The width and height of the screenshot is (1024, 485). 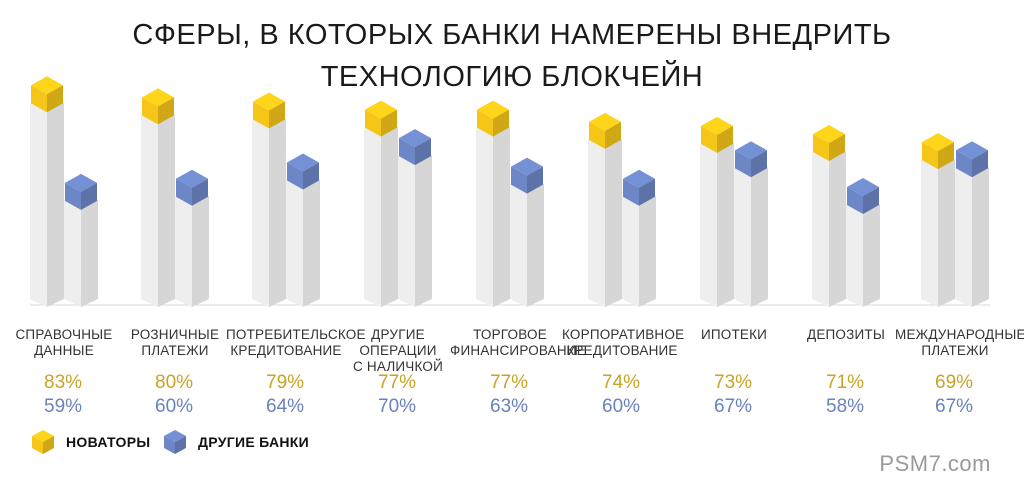 What do you see at coordinates (389, 216) in the screenshot?
I see `bar-innovators-4-right-face` at bounding box center [389, 216].